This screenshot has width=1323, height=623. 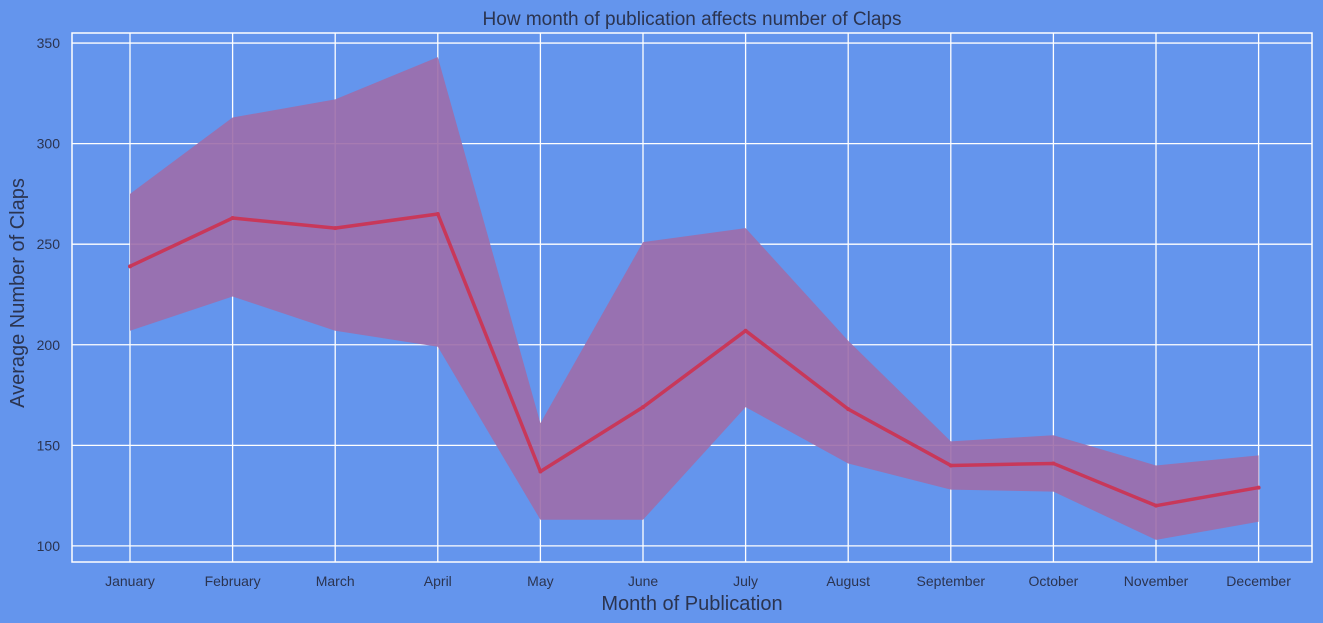 What do you see at coordinates (49, 244) in the screenshot?
I see `y-tick-label: 250` at bounding box center [49, 244].